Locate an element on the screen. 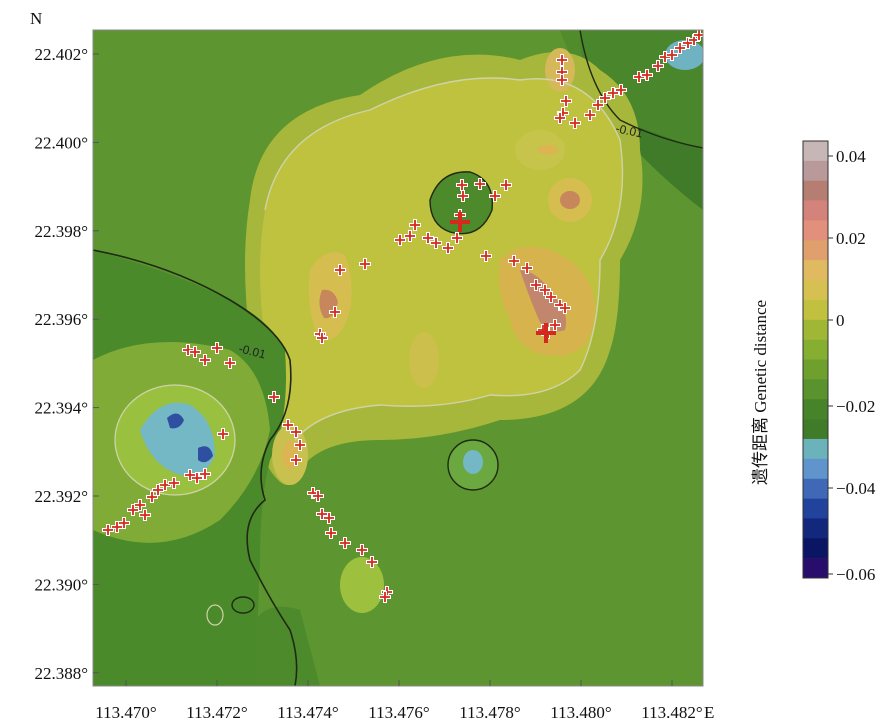 The image size is (885, 723). y-tick-label: 22.388° is located at coordinates (61, 673).